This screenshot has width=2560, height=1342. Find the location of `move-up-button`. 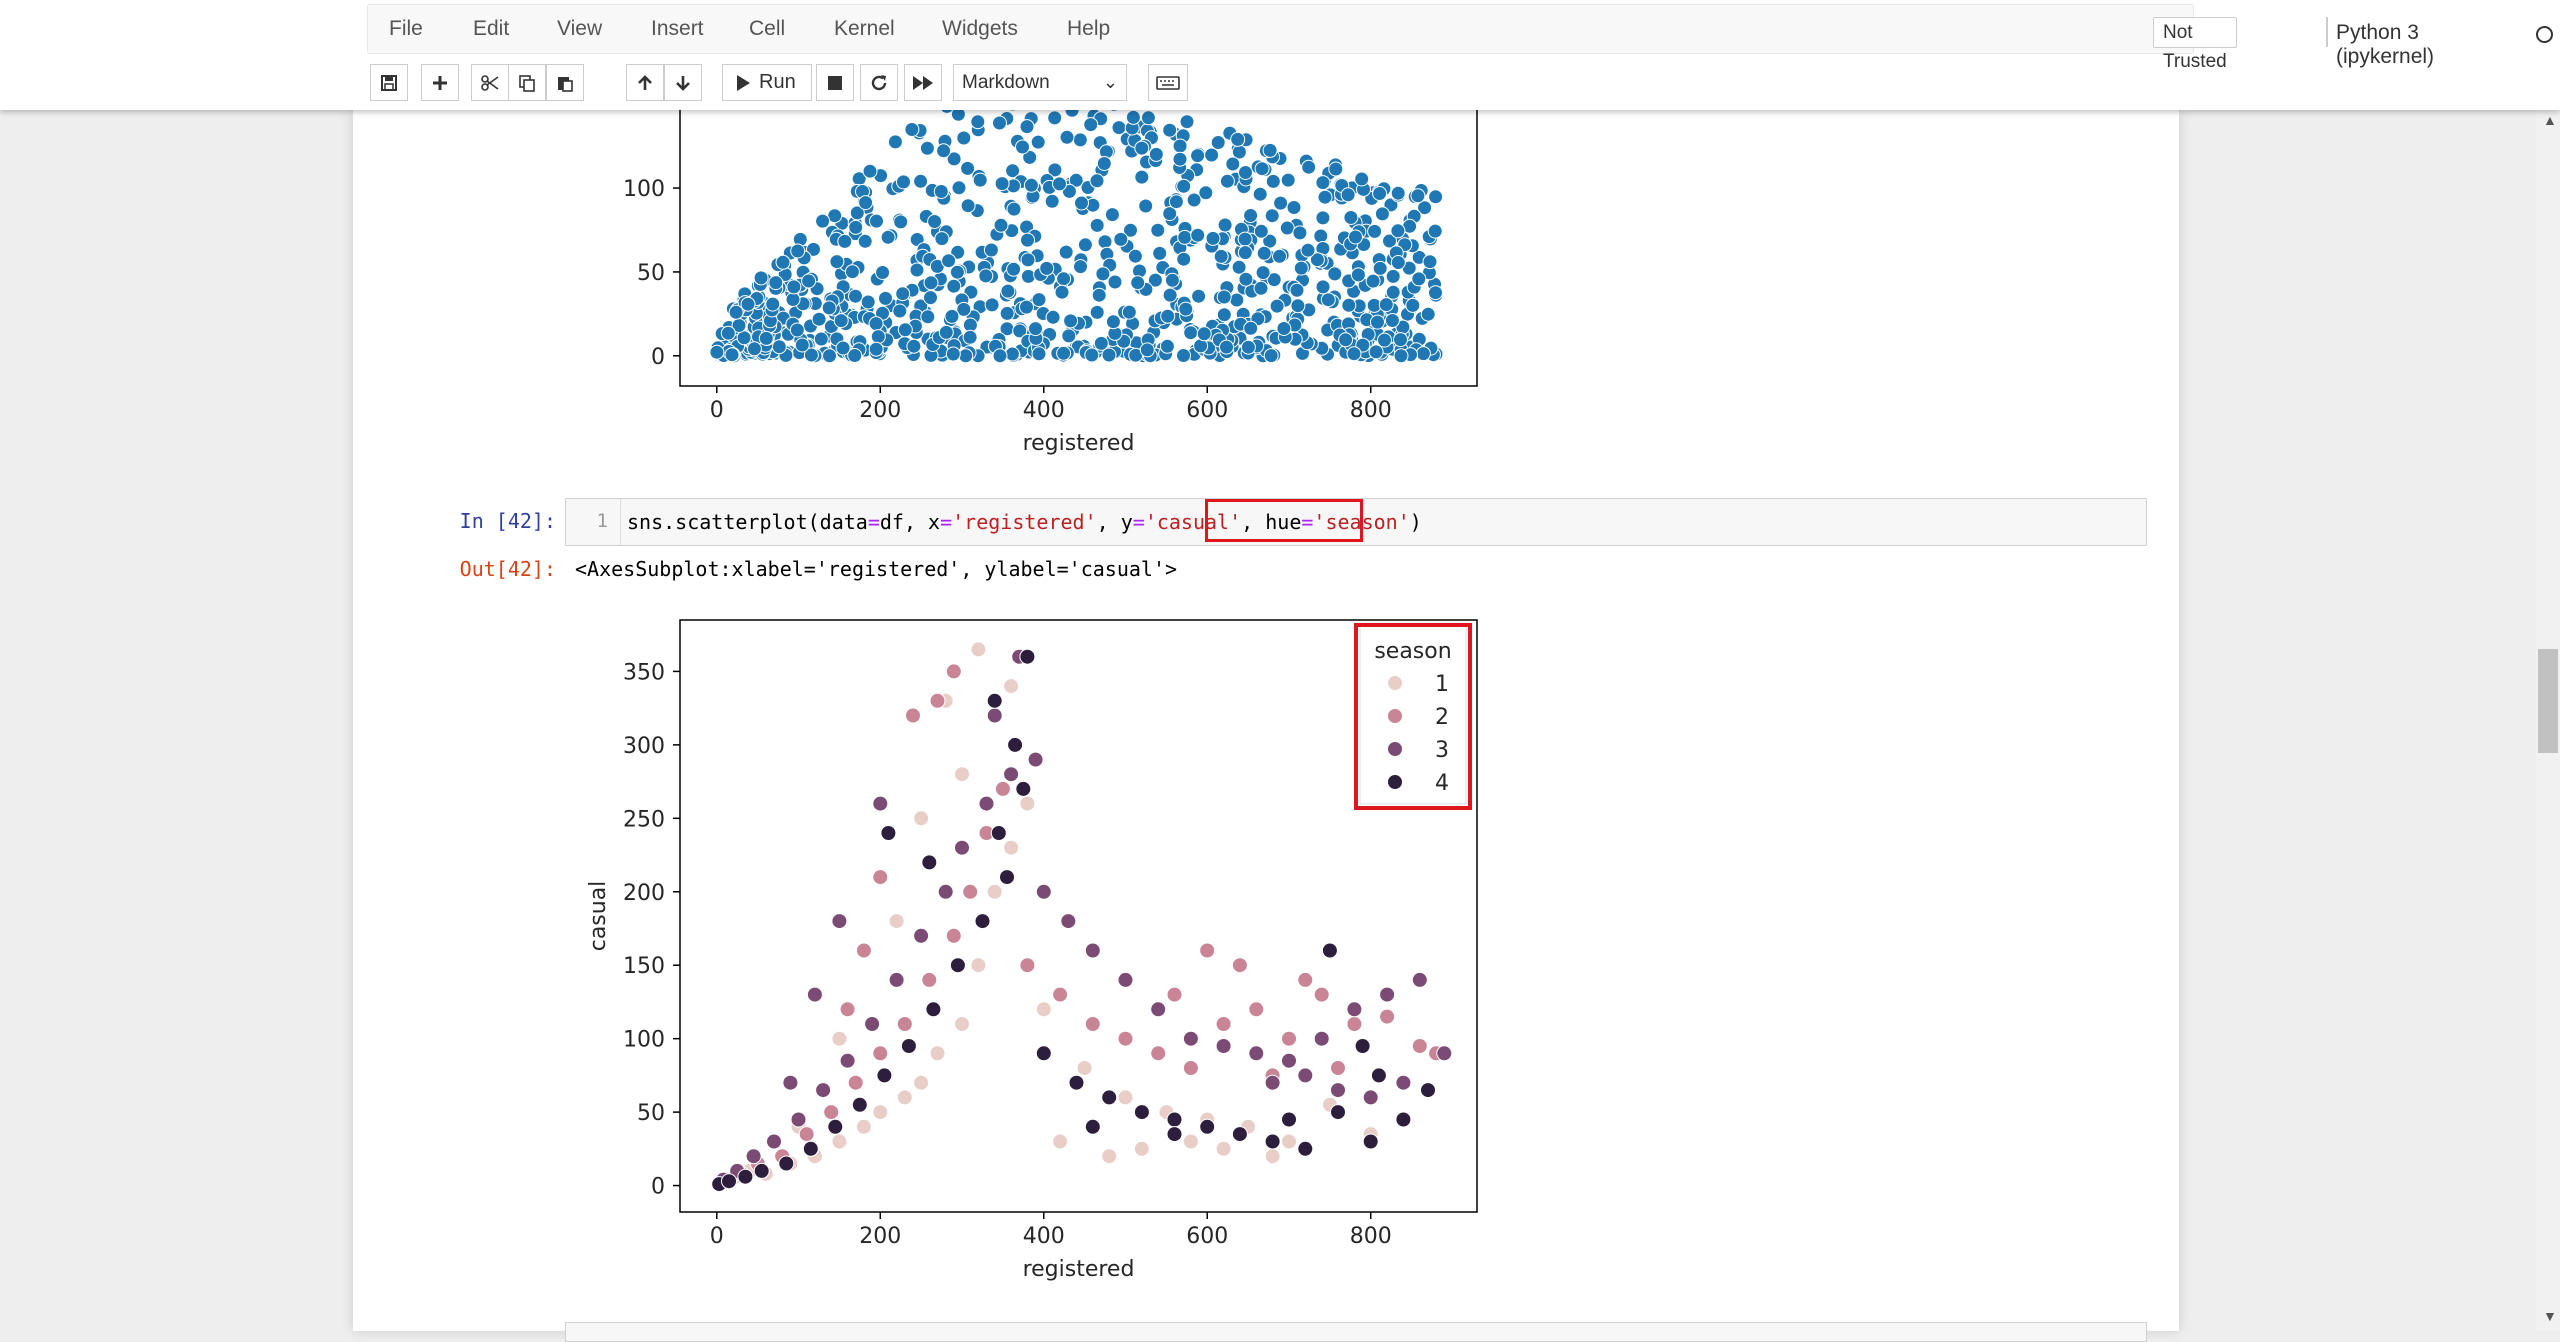

move-up-button is located at coordinates (645, 82).